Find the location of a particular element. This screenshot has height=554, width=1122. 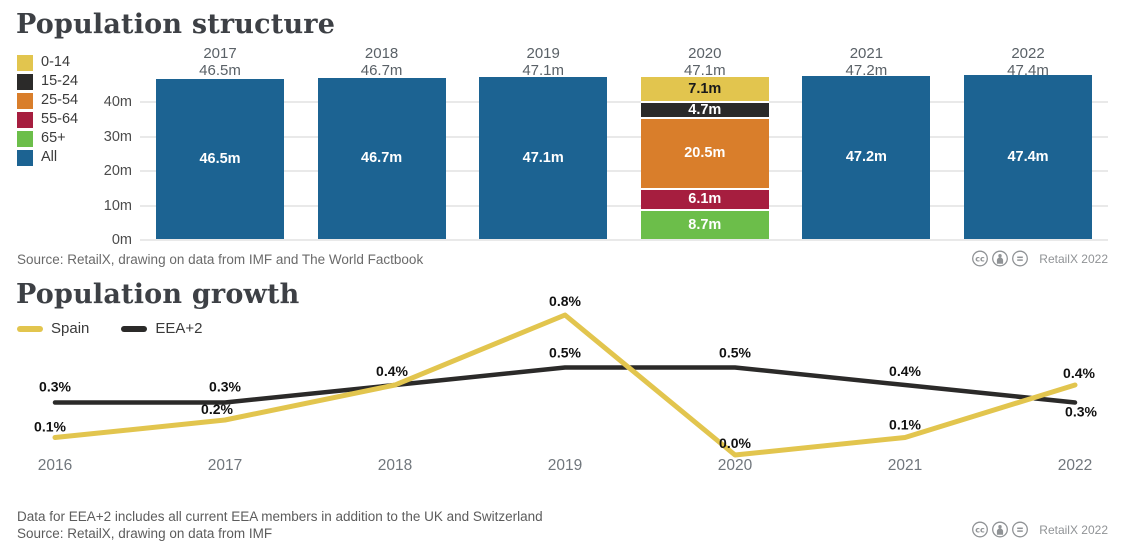

bar-value-label: 20.5m is located at coordinates (705, 153).